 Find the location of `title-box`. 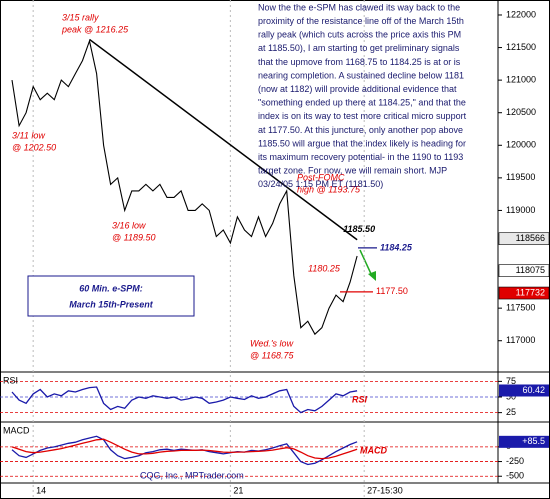

title-box is located at coordinates (111, 296).